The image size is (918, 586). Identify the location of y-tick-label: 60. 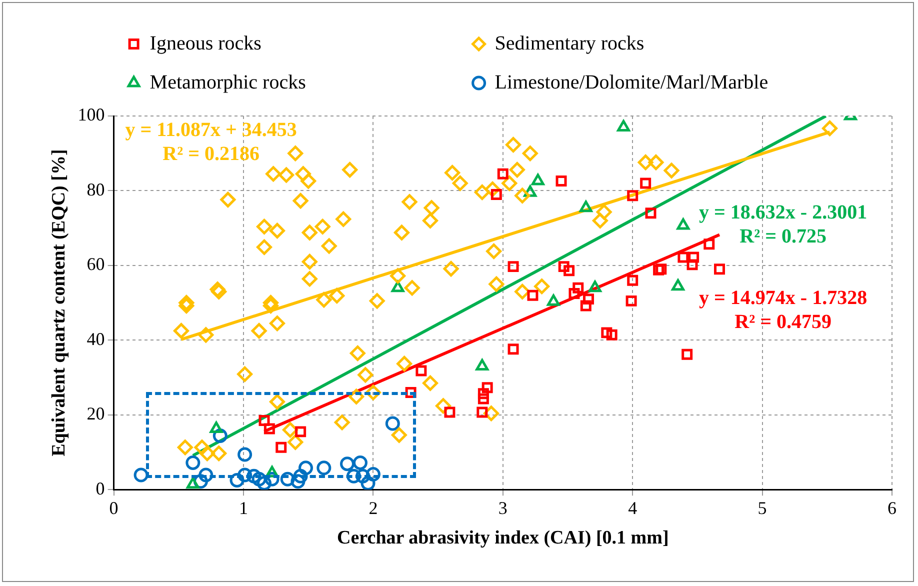
(95, 264).